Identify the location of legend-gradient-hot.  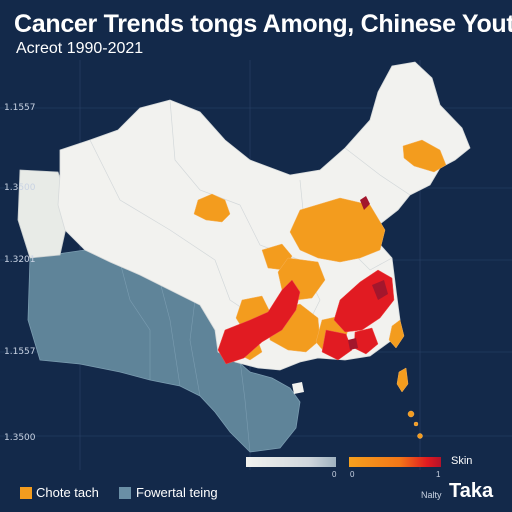
(395, 462).